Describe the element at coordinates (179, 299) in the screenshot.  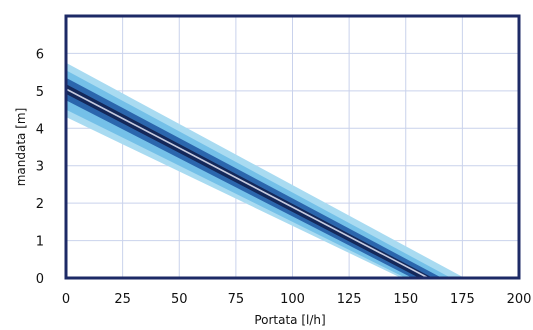
I see `x-tick-label: 50` at that location.